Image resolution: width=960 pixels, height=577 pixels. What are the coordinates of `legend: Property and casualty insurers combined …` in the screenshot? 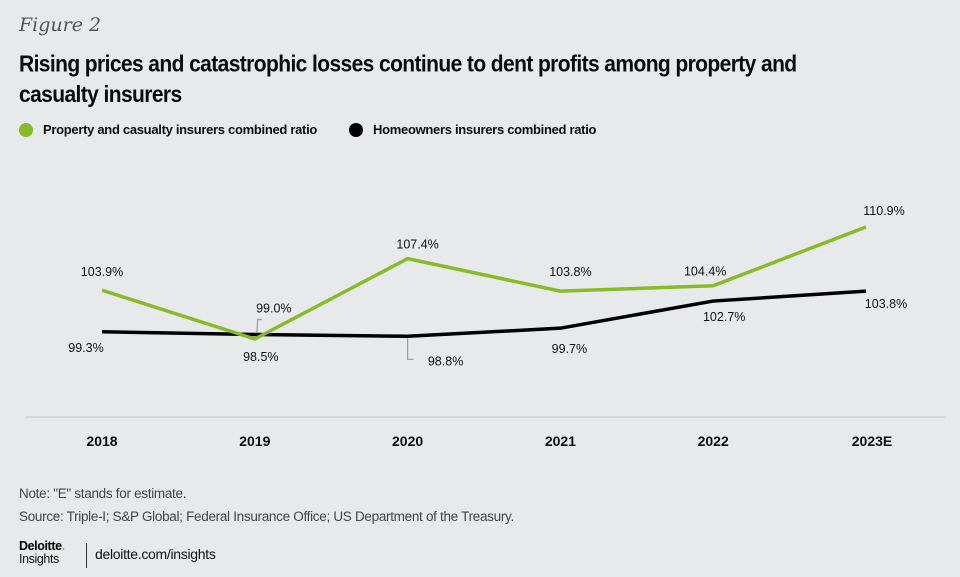 It's located at (323, 129).